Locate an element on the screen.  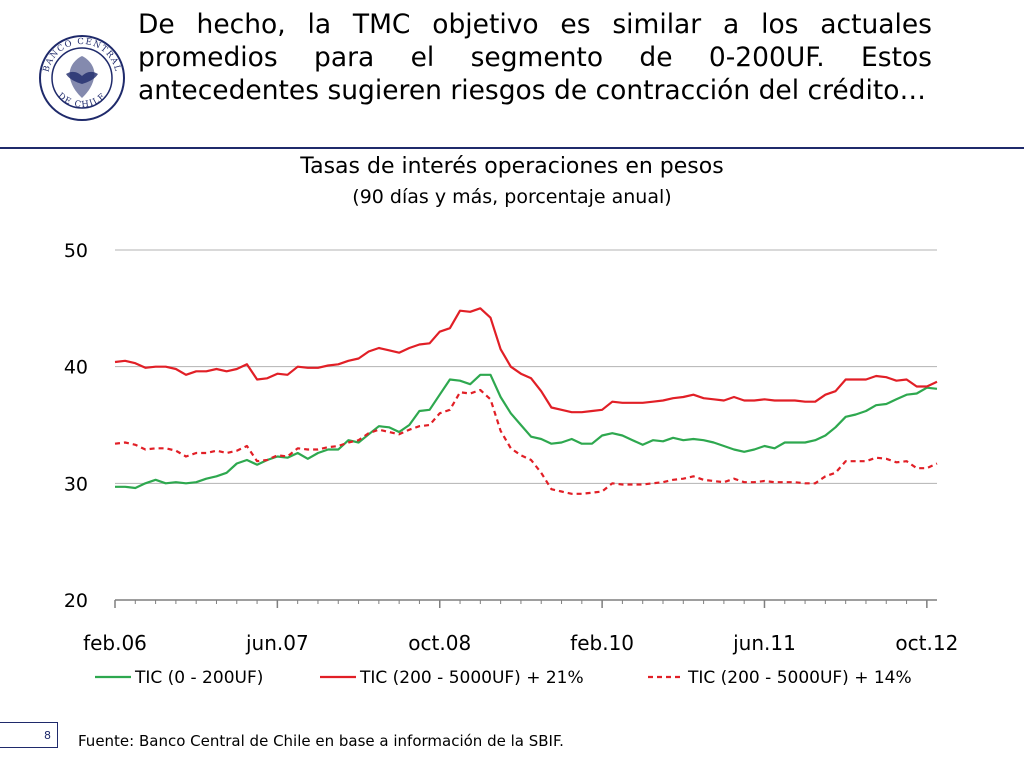
chart-subtitle: (90 días y más, porcentaje anual) is located at coordinates (512, 197).